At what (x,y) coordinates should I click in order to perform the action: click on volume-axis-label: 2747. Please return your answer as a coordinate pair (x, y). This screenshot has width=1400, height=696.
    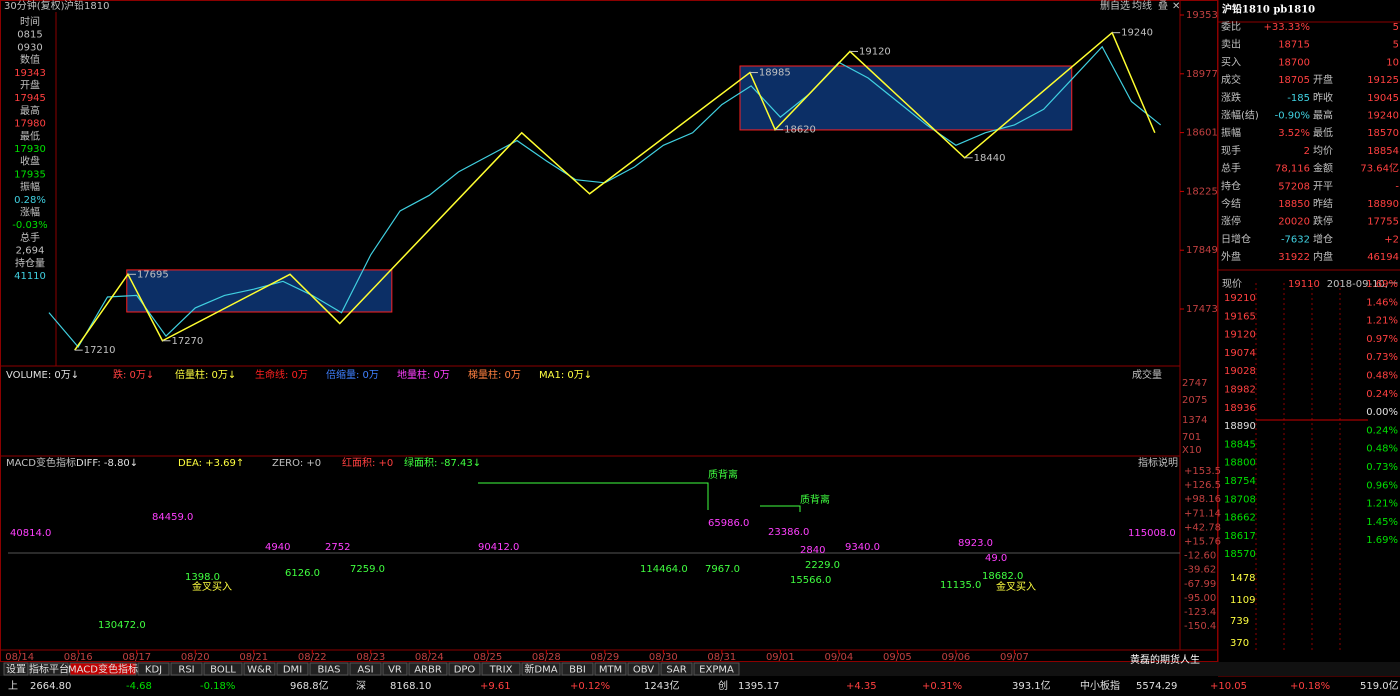
    Looking at the image, I should click on (1194, 383).